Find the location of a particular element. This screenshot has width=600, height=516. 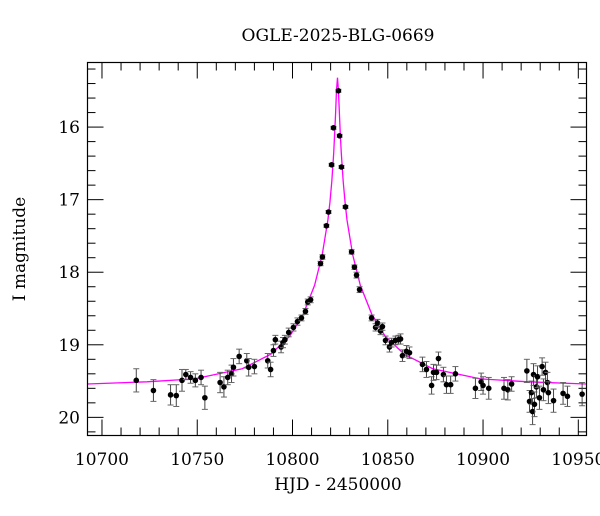

y-axis-label: I magnitude is located at coordinates (20, 249).